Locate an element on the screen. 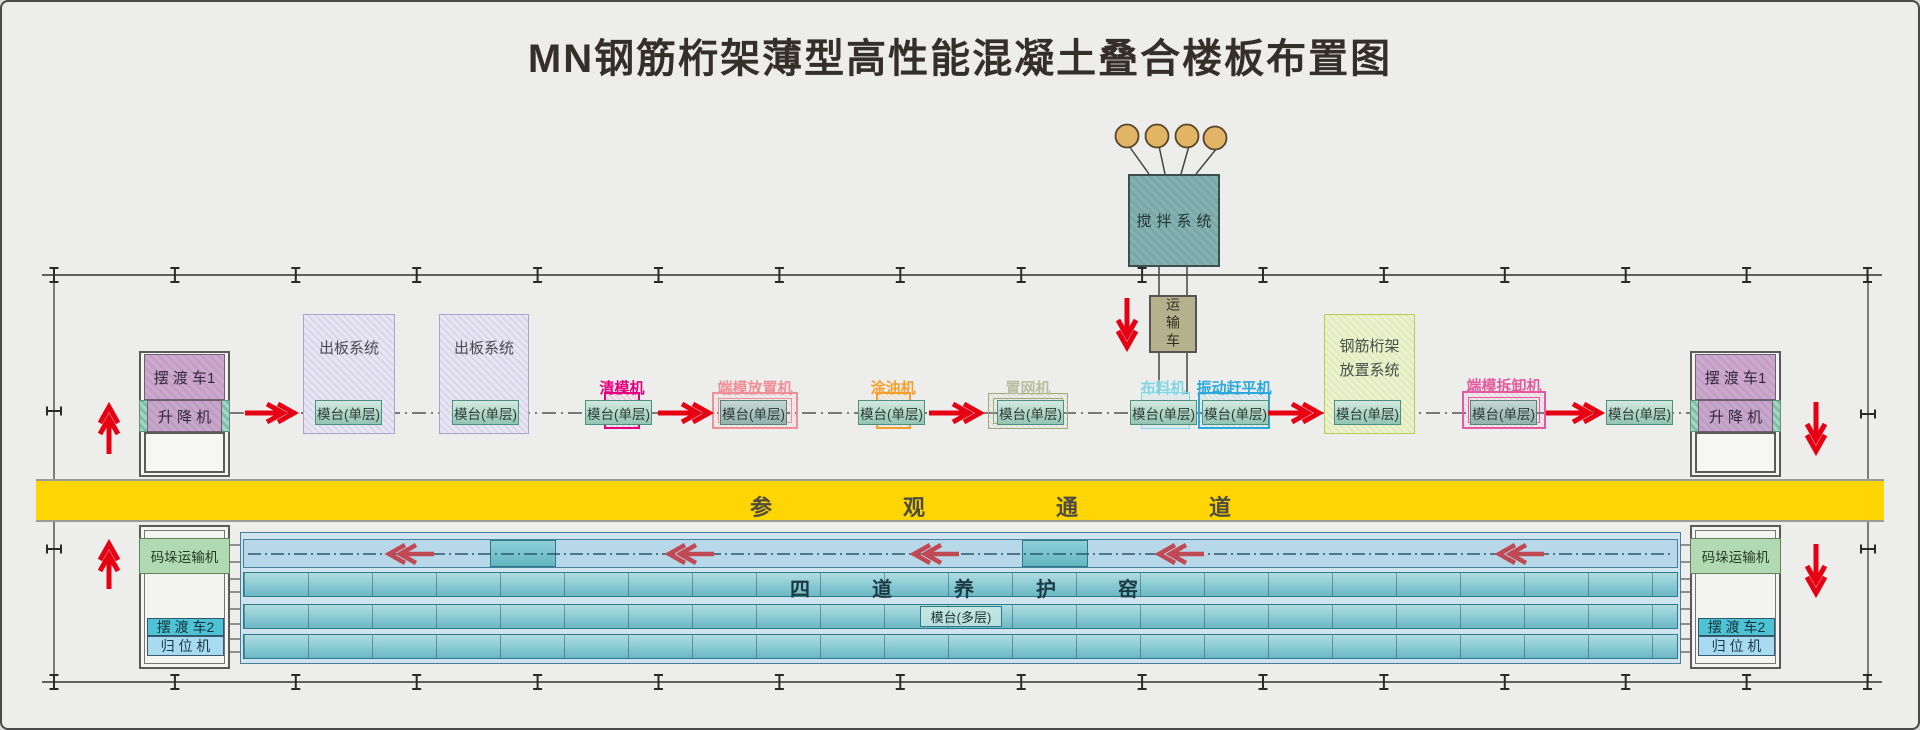 This screenshot has height=730, width=1920. visitor-corridor-band: 参观通道 is located at coordinates (960, 500).